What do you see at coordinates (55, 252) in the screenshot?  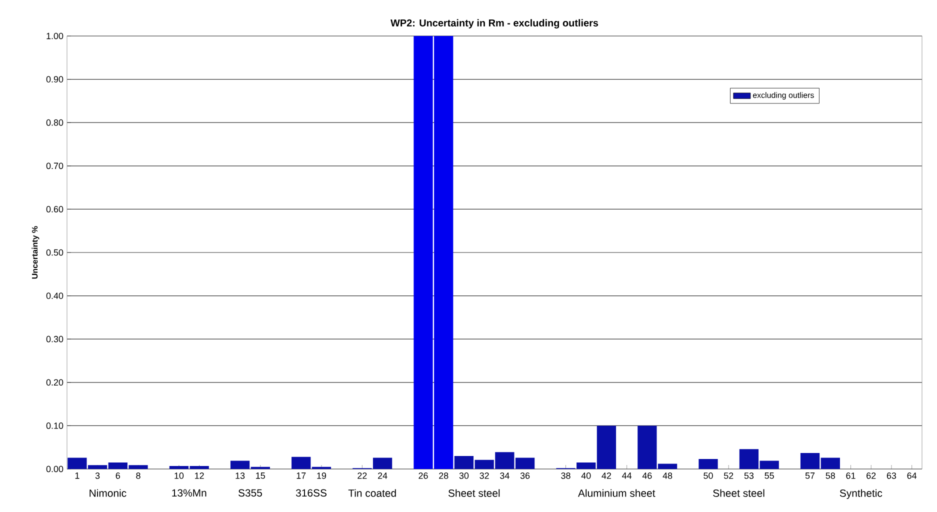 I see `y-tick-label: 0.50` at bounding box center [55, 252].